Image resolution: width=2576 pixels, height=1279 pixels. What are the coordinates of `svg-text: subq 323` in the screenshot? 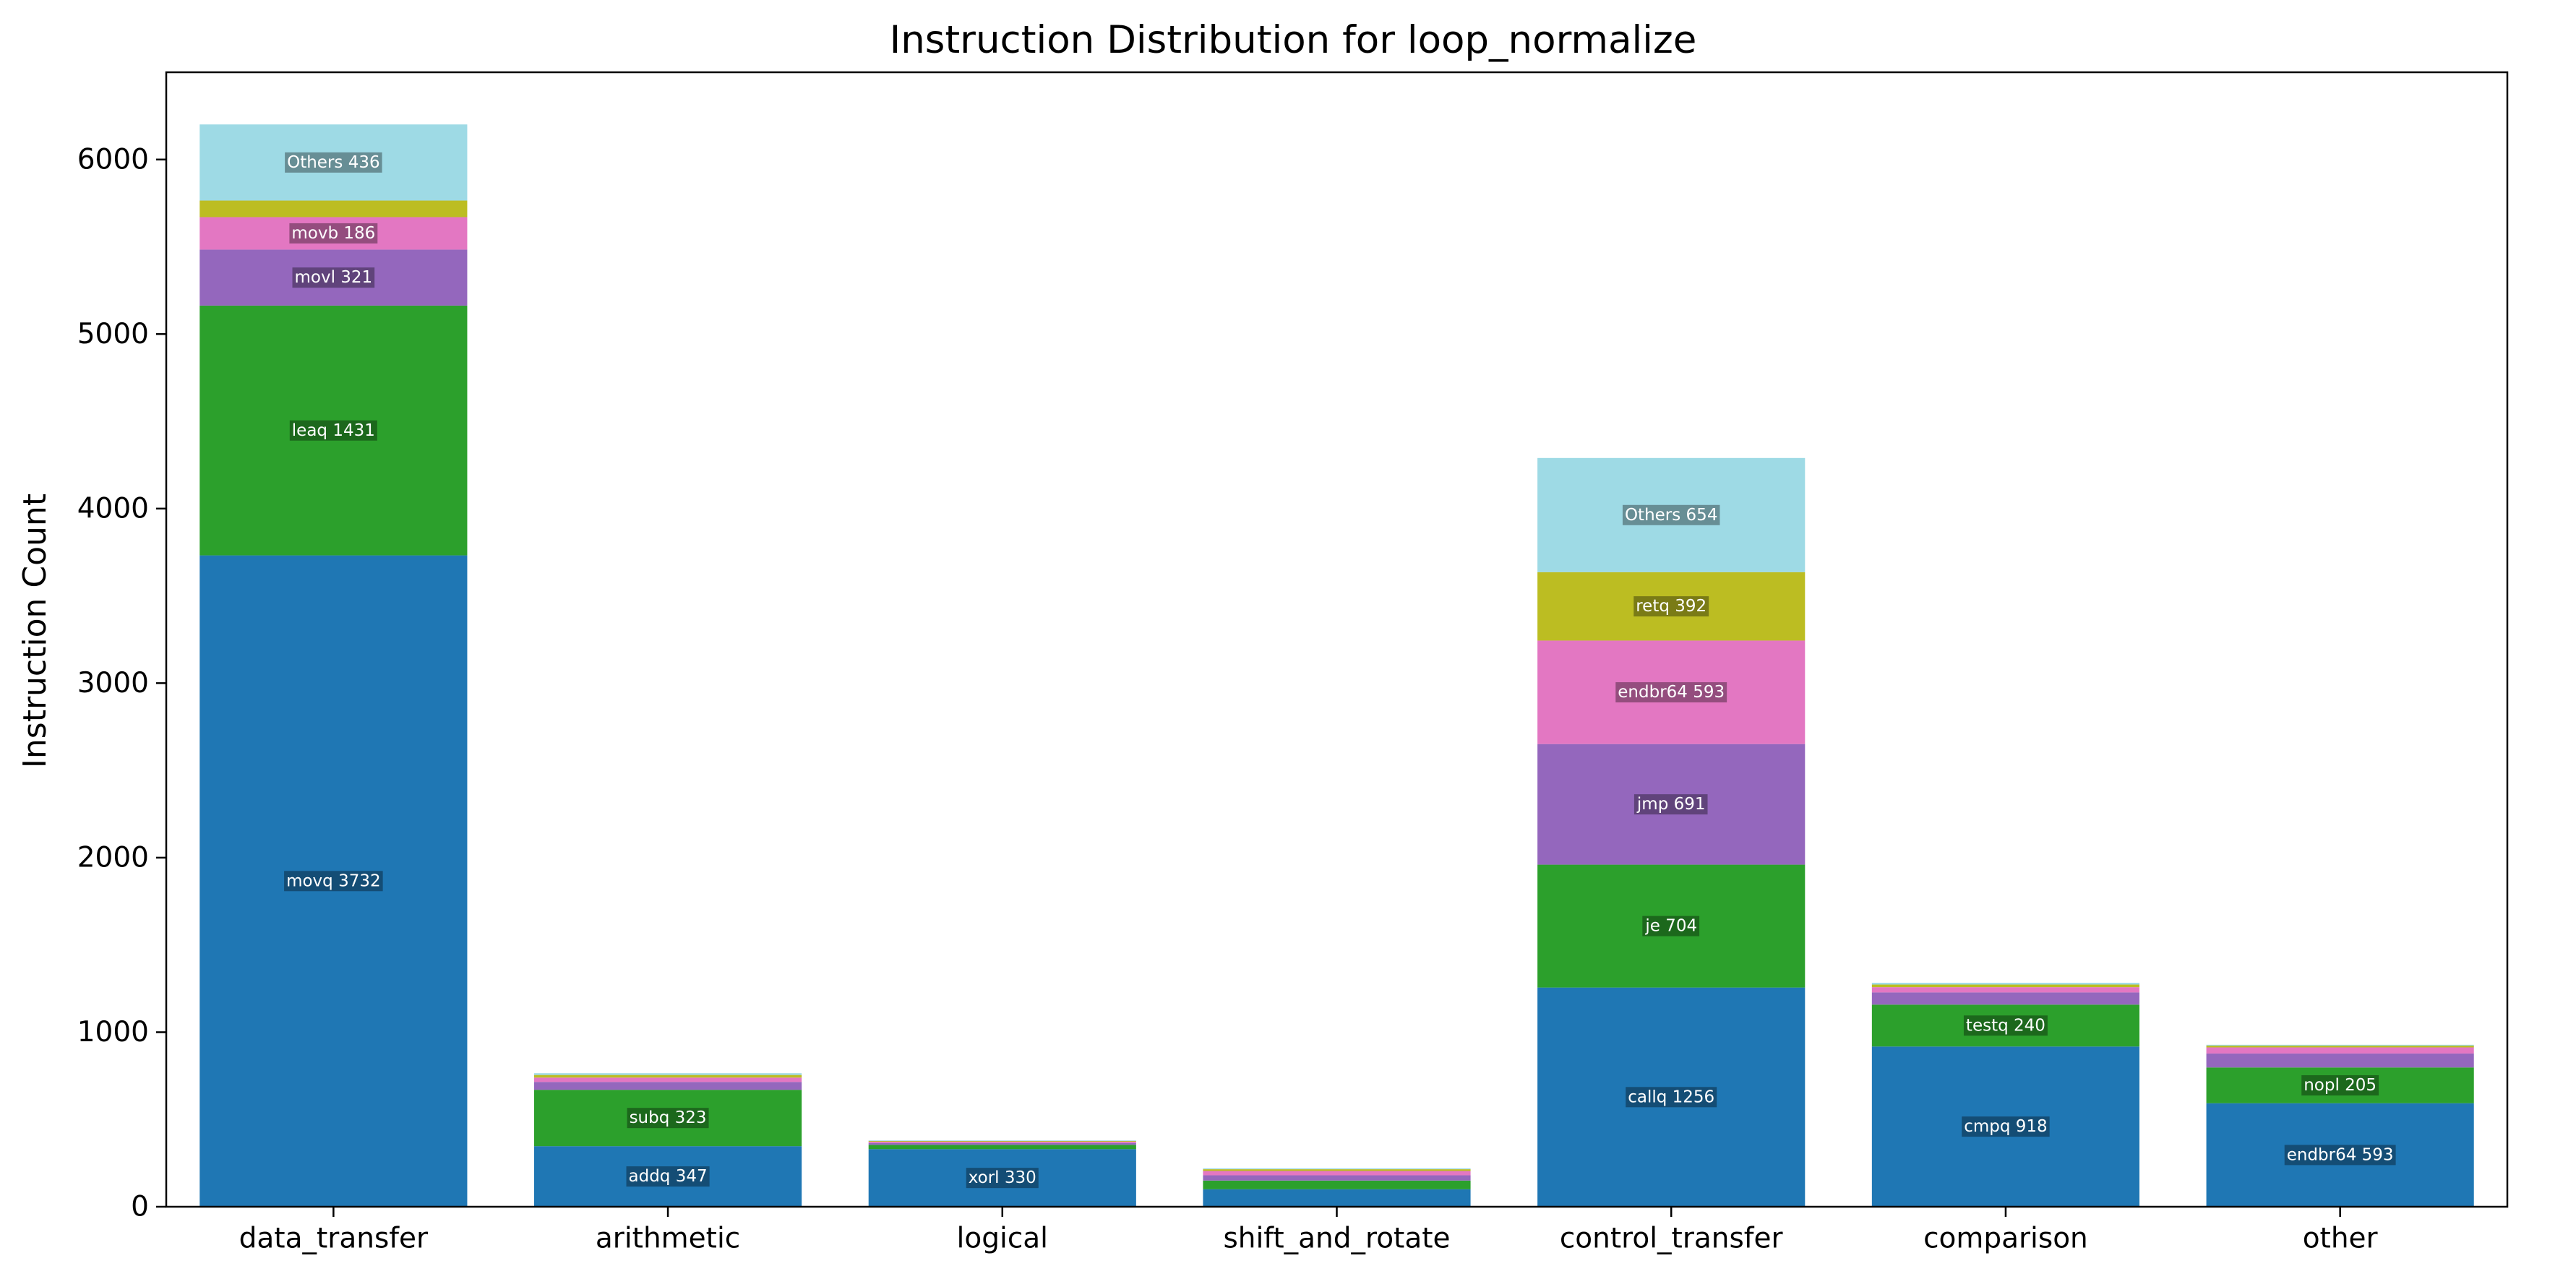 It's located at (669, 1117).